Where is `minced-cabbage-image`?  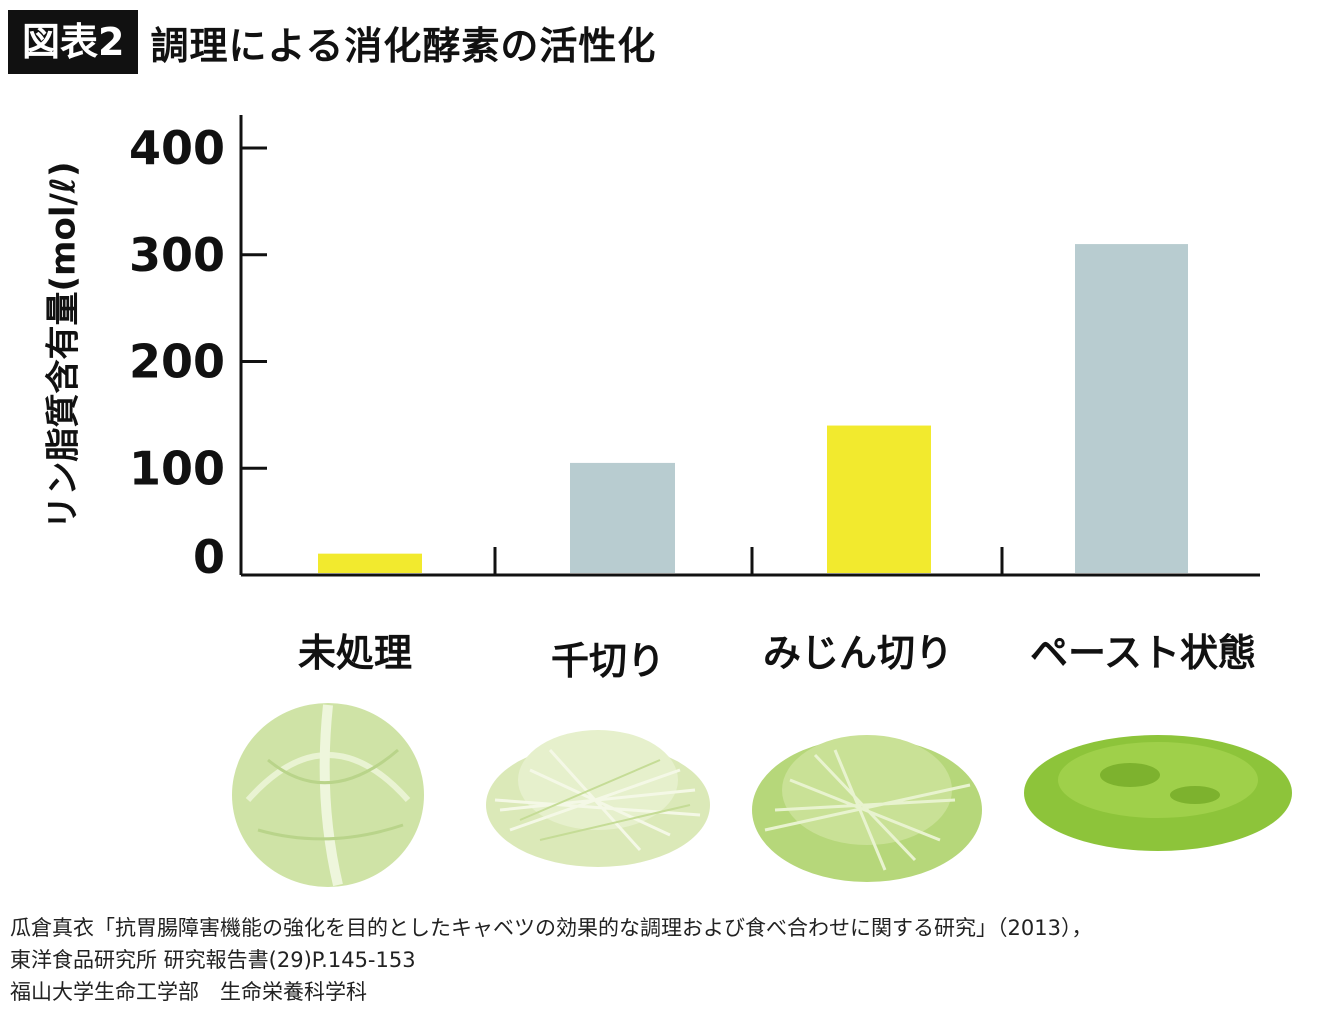 minced-cabbage-image is located at coordinates (867, 808).